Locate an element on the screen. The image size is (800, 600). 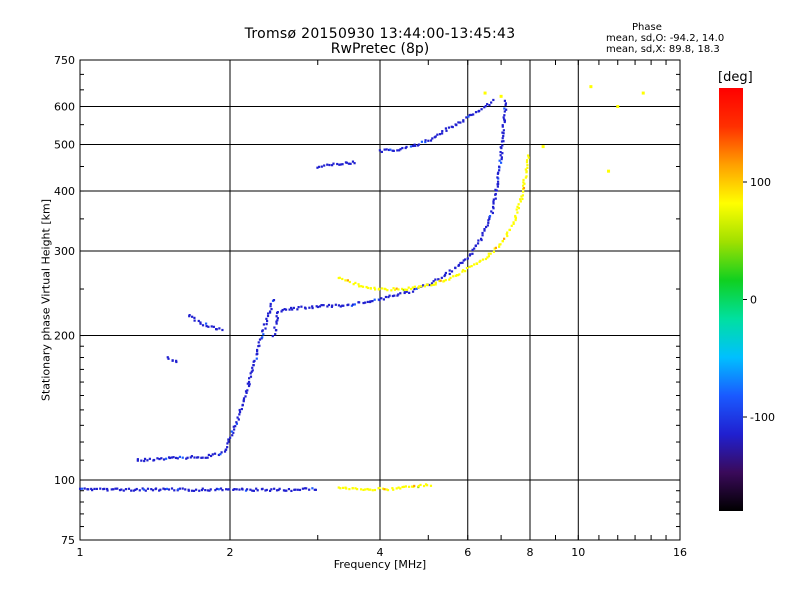
y-tick-label: 600 is located at coordinates (64, 107).